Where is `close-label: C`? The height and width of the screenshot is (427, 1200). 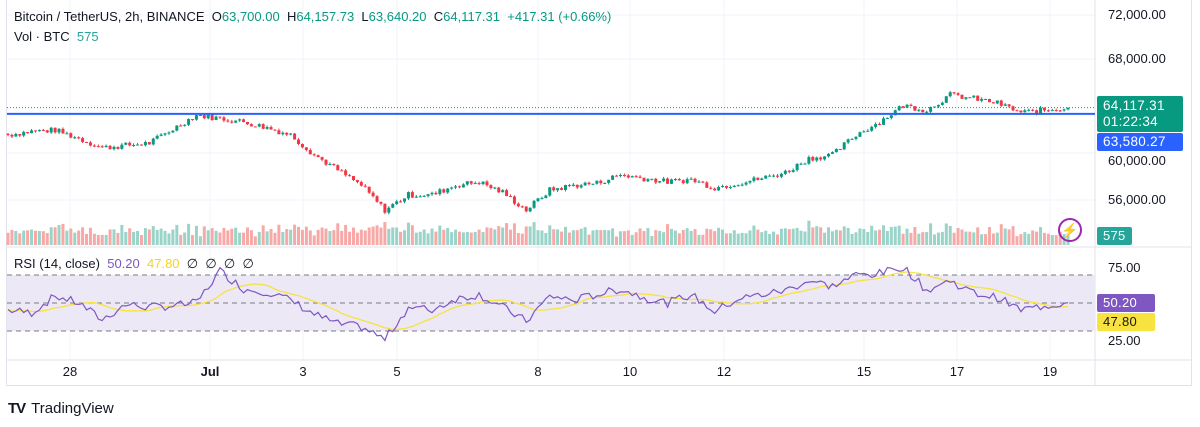 close-label: C is located at coordinates (438, 16).